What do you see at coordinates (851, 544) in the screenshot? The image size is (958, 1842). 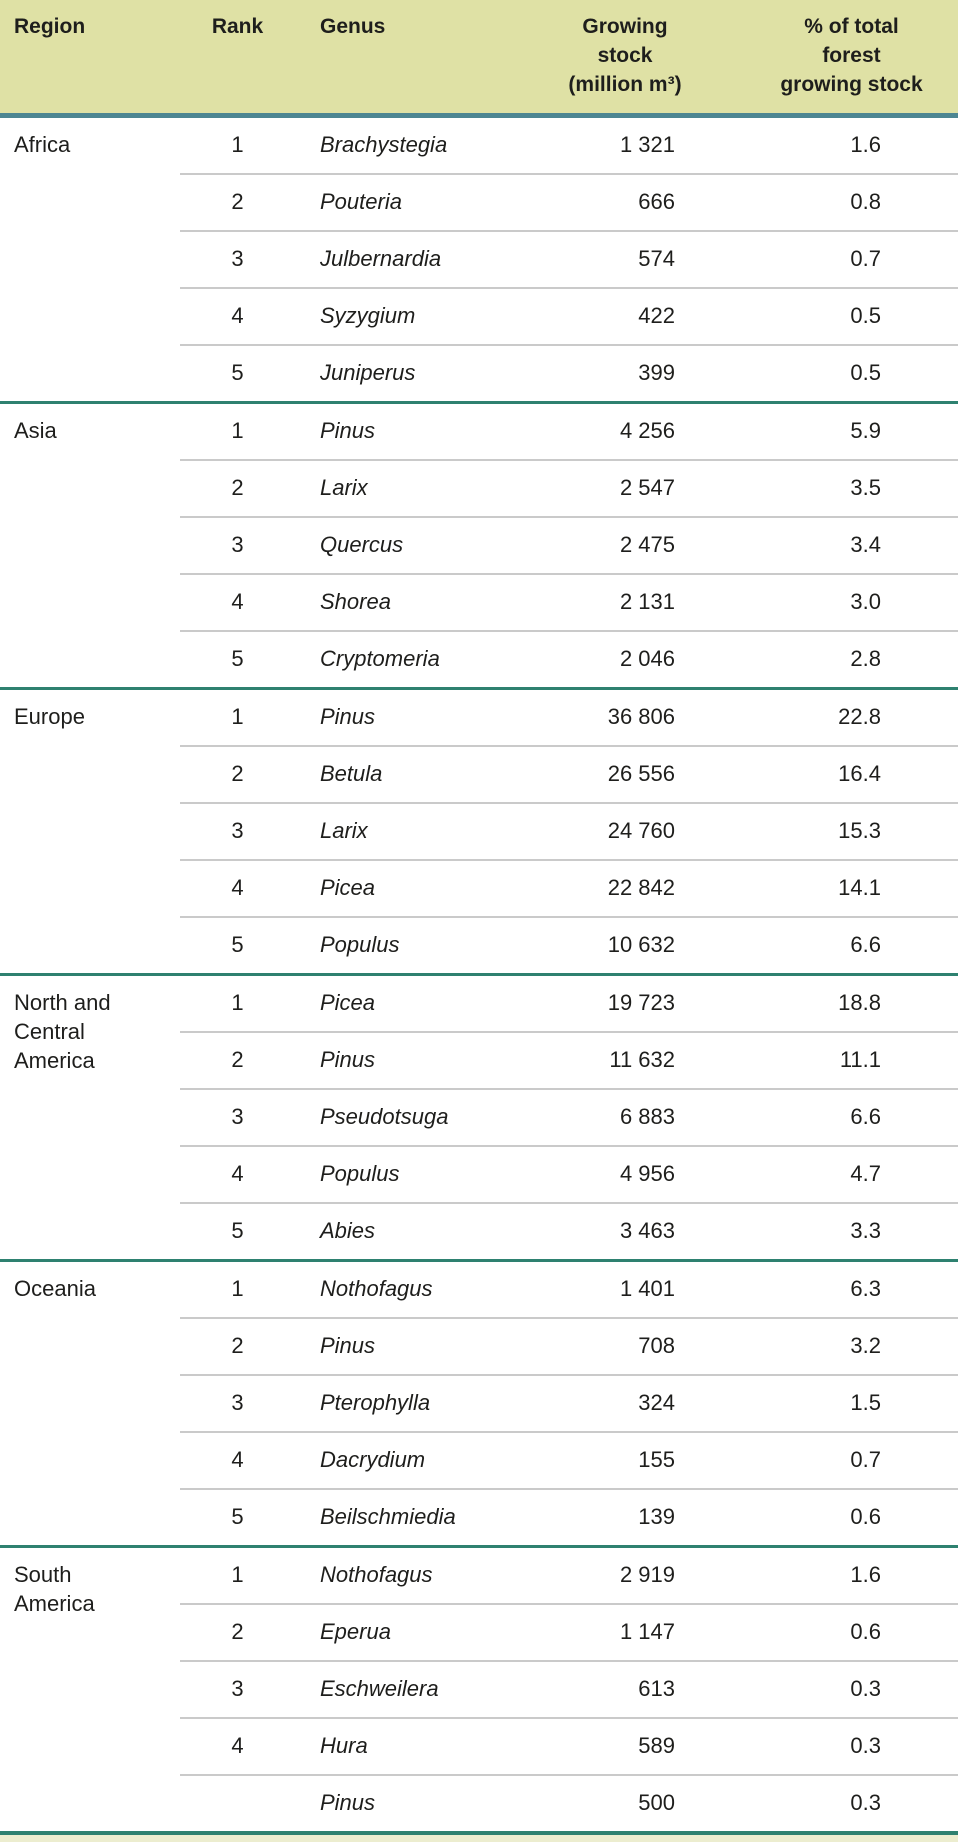 I see `pct-cell: 3.4` at bounding box center [851, 544].